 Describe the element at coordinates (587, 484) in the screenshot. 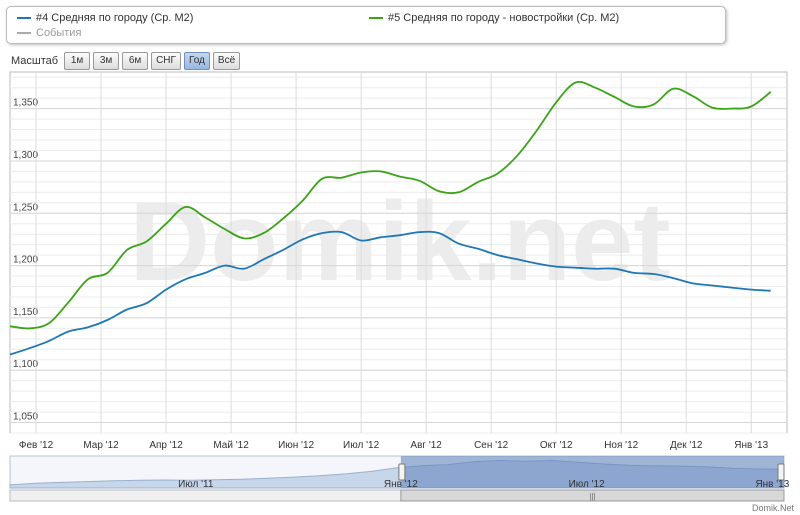

I see `navigator-label: Июл '12` at that location.